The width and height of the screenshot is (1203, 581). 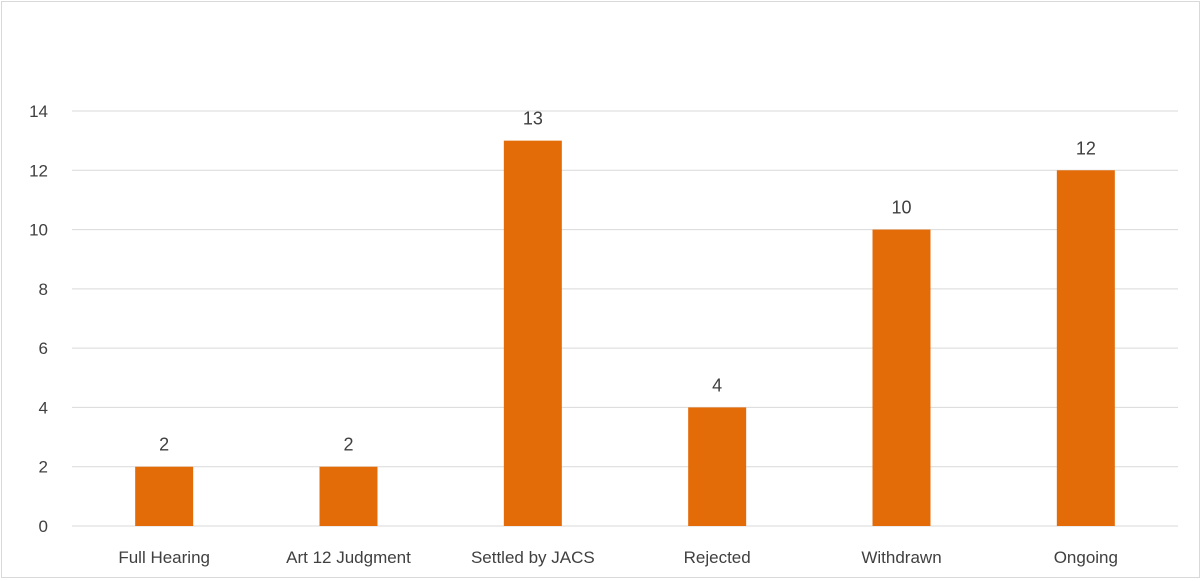 What do you see at coordinates (38, 170) in the screenshot?
I see `y-tick-label-12: 12` at bounding box center [38, 170].